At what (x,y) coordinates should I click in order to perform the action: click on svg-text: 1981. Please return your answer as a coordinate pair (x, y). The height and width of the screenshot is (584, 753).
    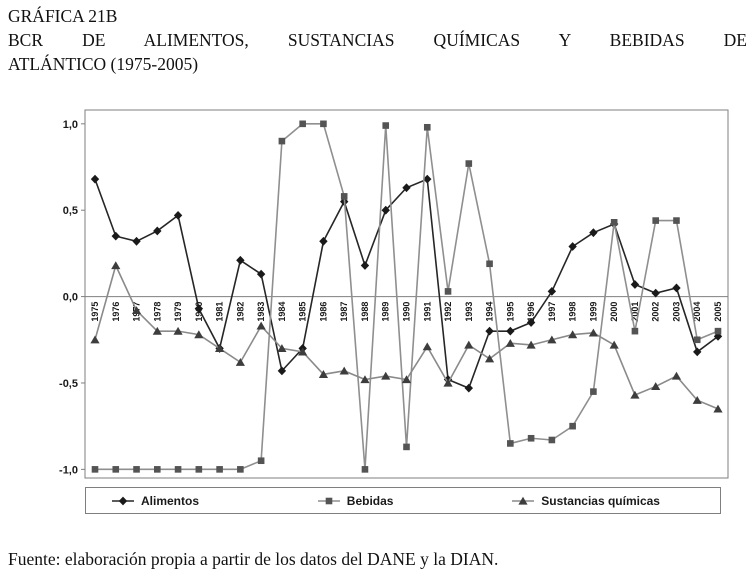
    Looking at the image, I should click on (220, 312).